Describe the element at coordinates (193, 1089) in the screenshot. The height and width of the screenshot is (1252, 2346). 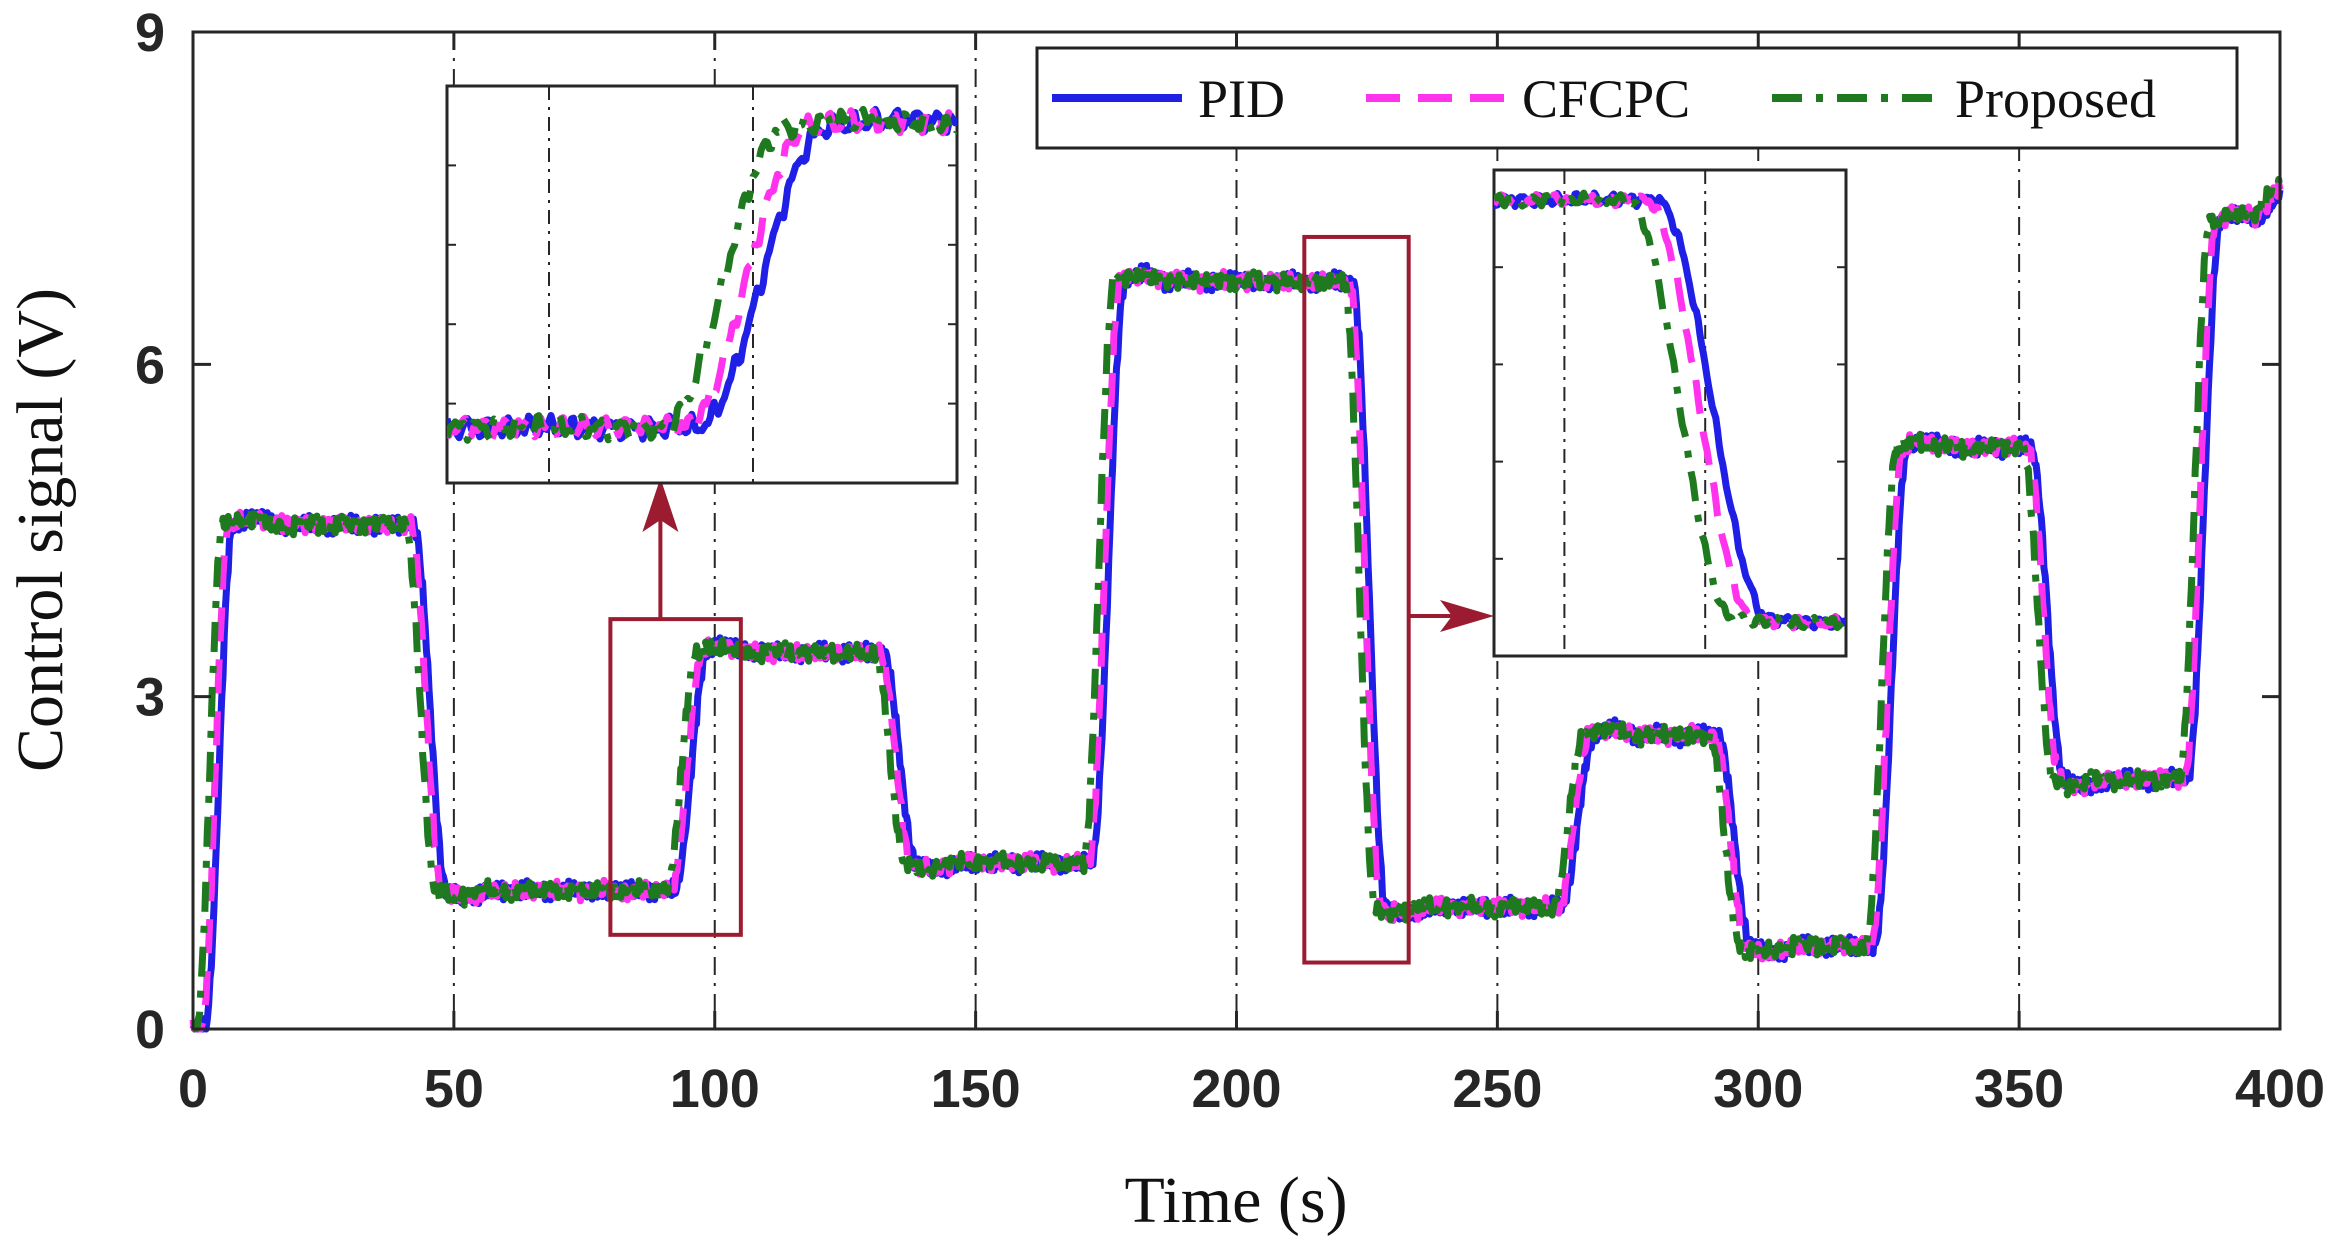
I see `x-tick-label-0: 0` at that location.